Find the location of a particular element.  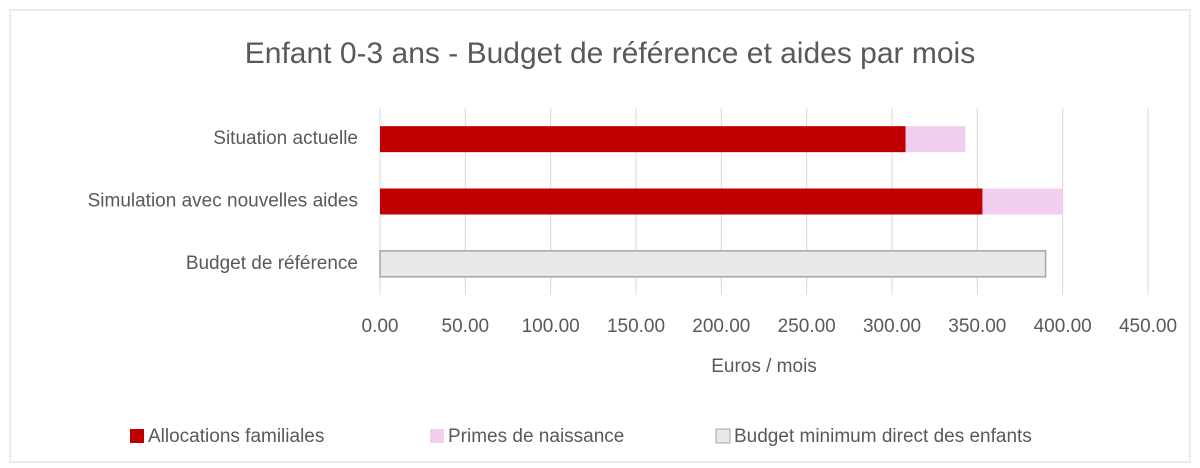

x-axis-title: Euros / mois is located at coordinates (764, 366).